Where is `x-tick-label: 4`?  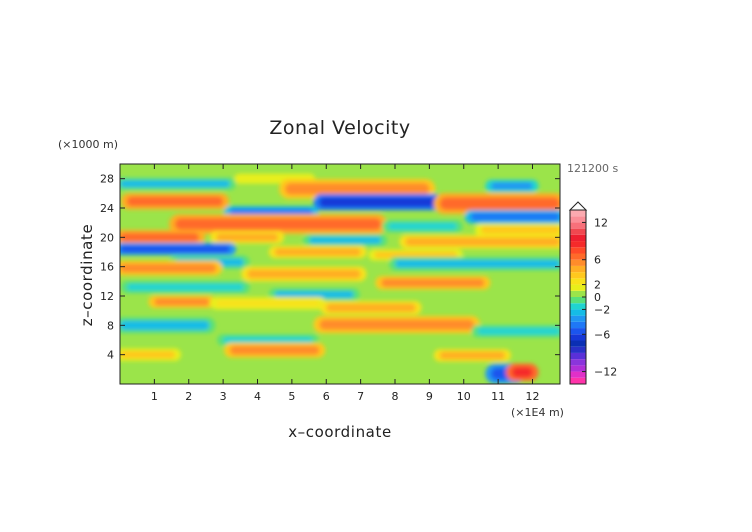
x-tick-label: 4 is located at coordinates (257, 396).